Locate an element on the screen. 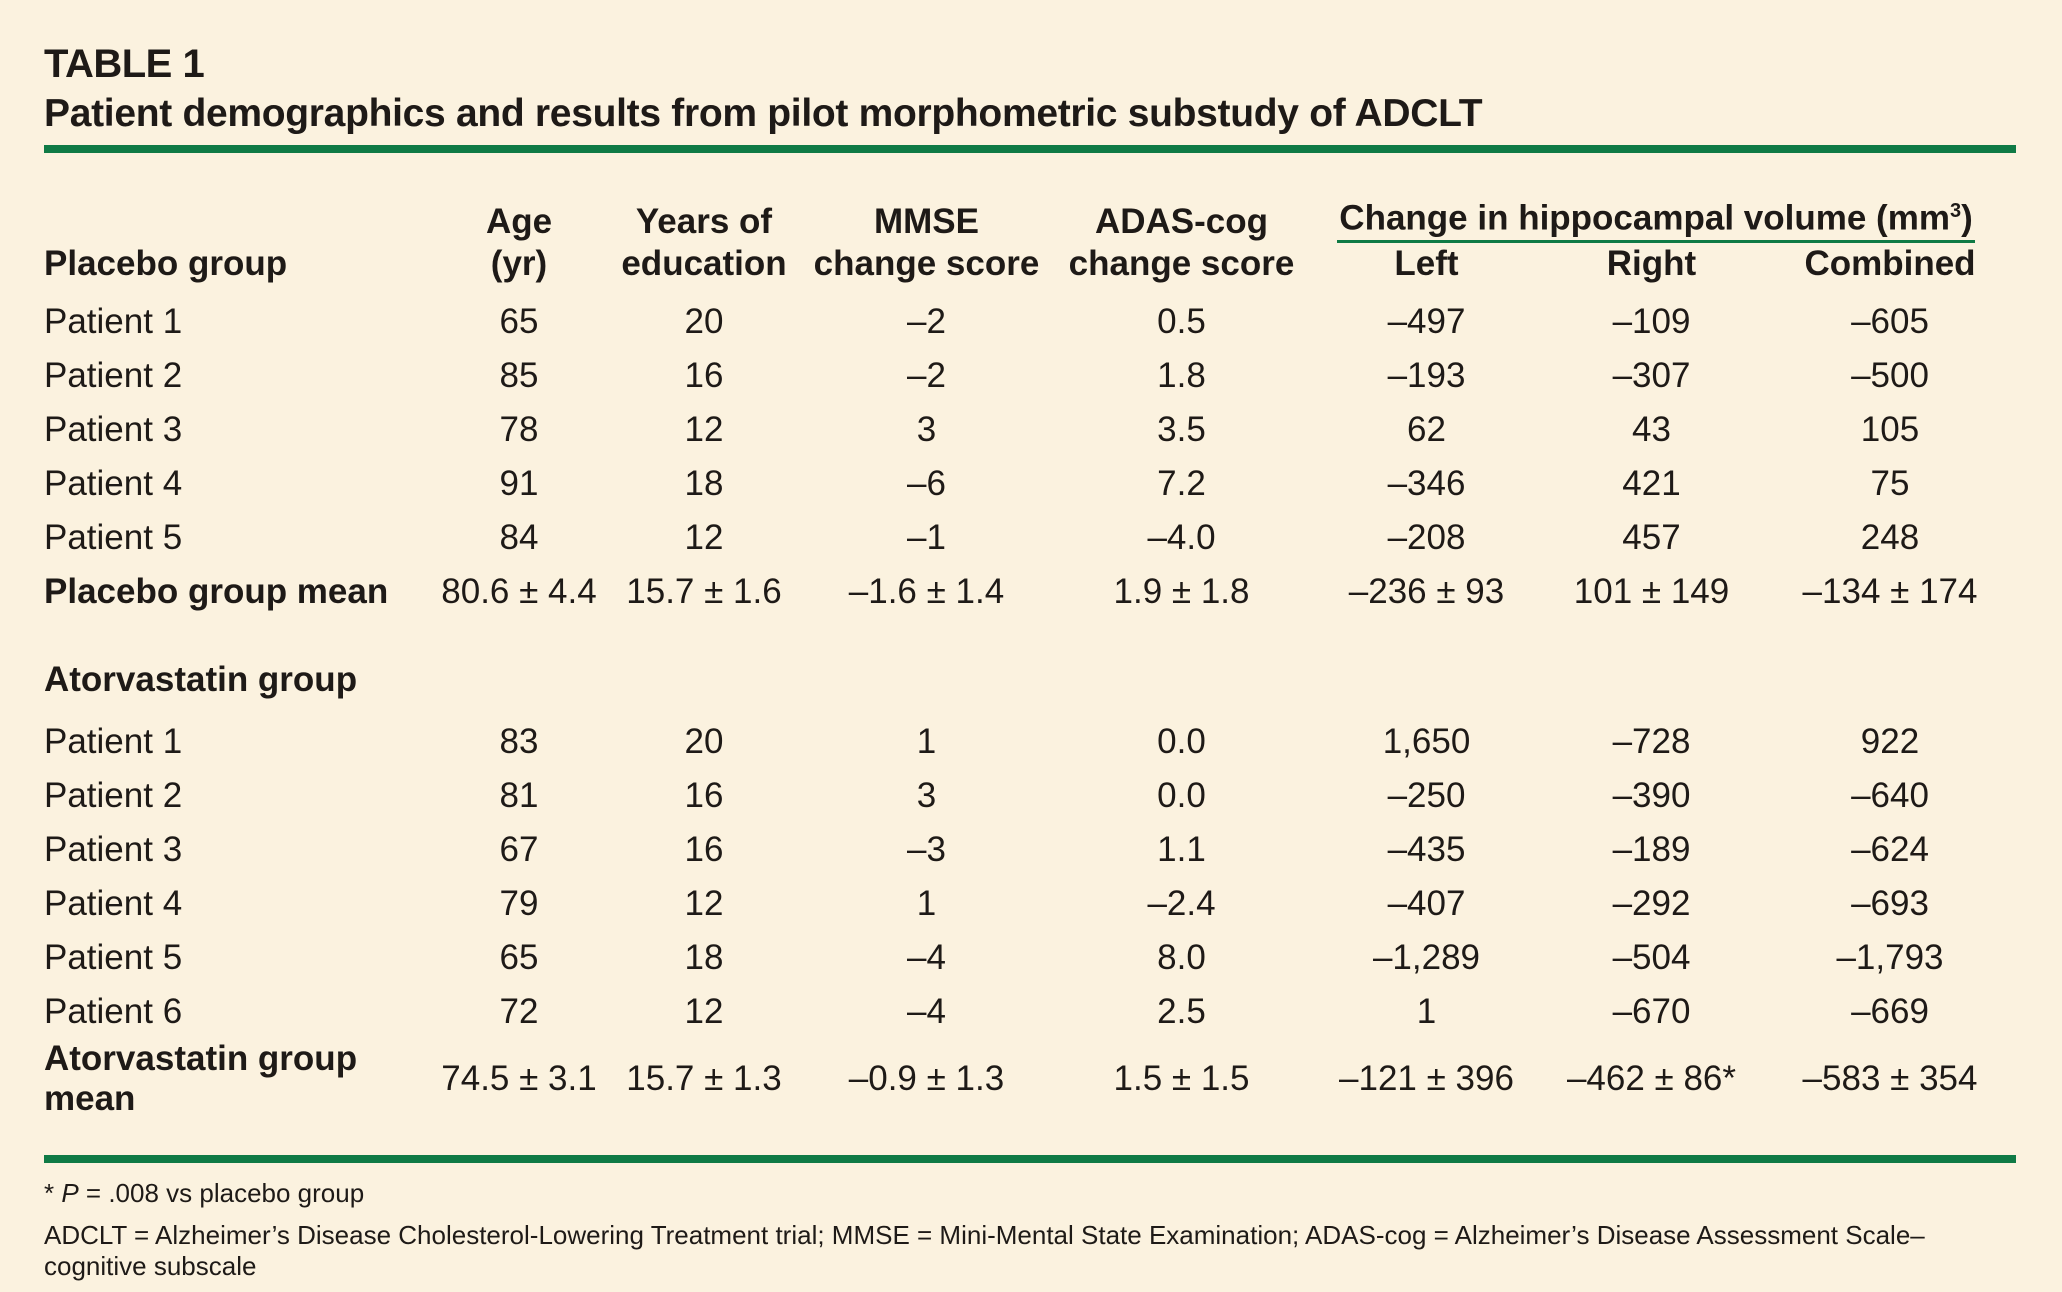  cell-right: 101 ± 149 is located at coordinates (1651, 591).